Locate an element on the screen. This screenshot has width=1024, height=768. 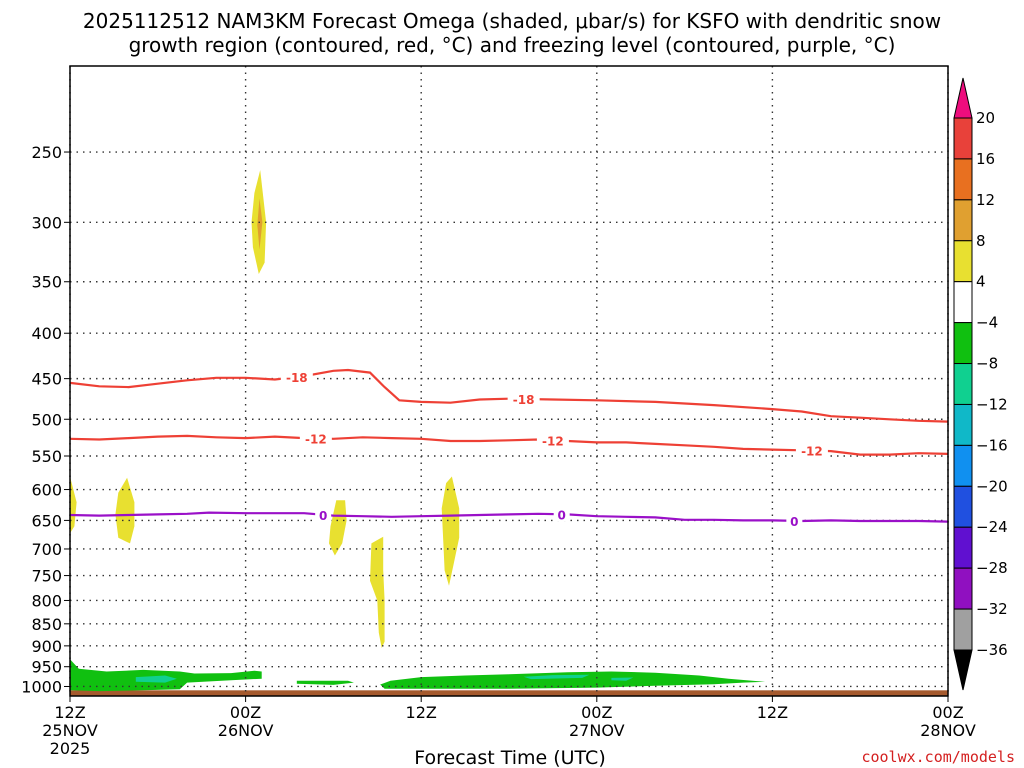
colorbar-label-12: −32 is located at coordinates (992, 609).